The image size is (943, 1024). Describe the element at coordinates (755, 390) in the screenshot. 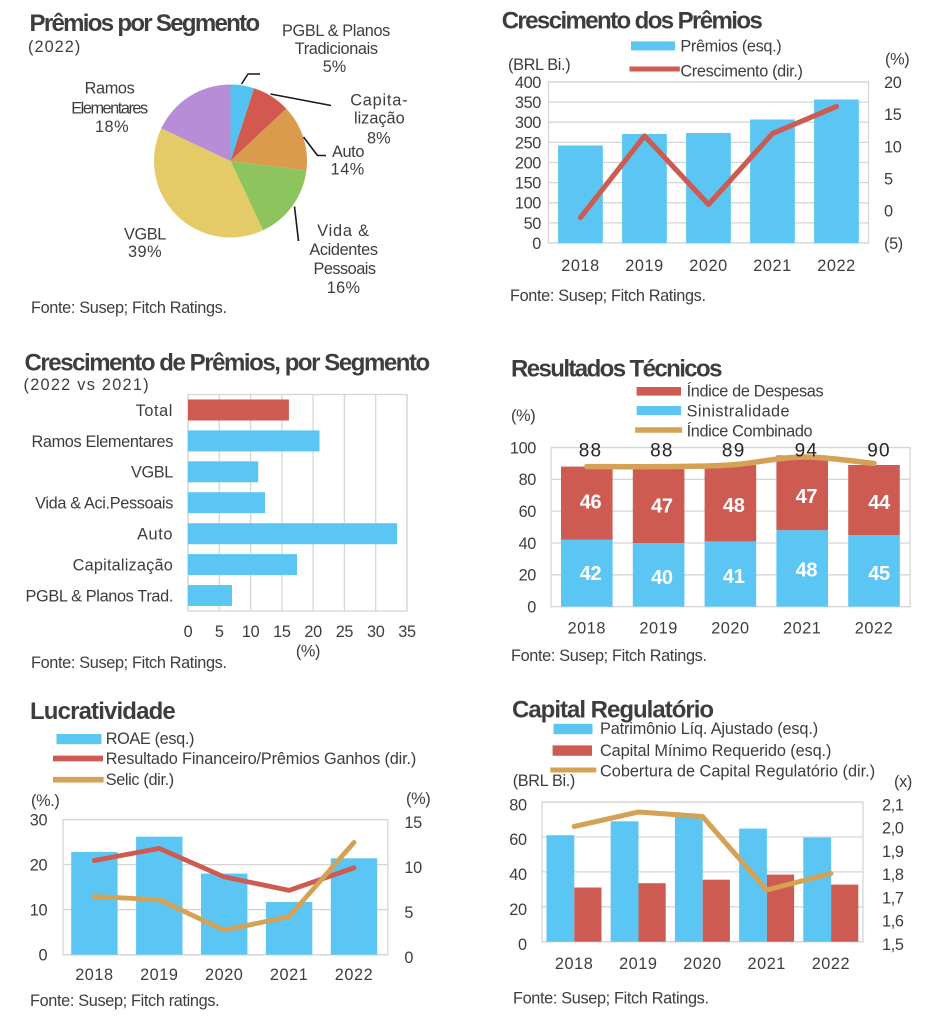

I see `svg-text: Índice de Despesas` at that location.